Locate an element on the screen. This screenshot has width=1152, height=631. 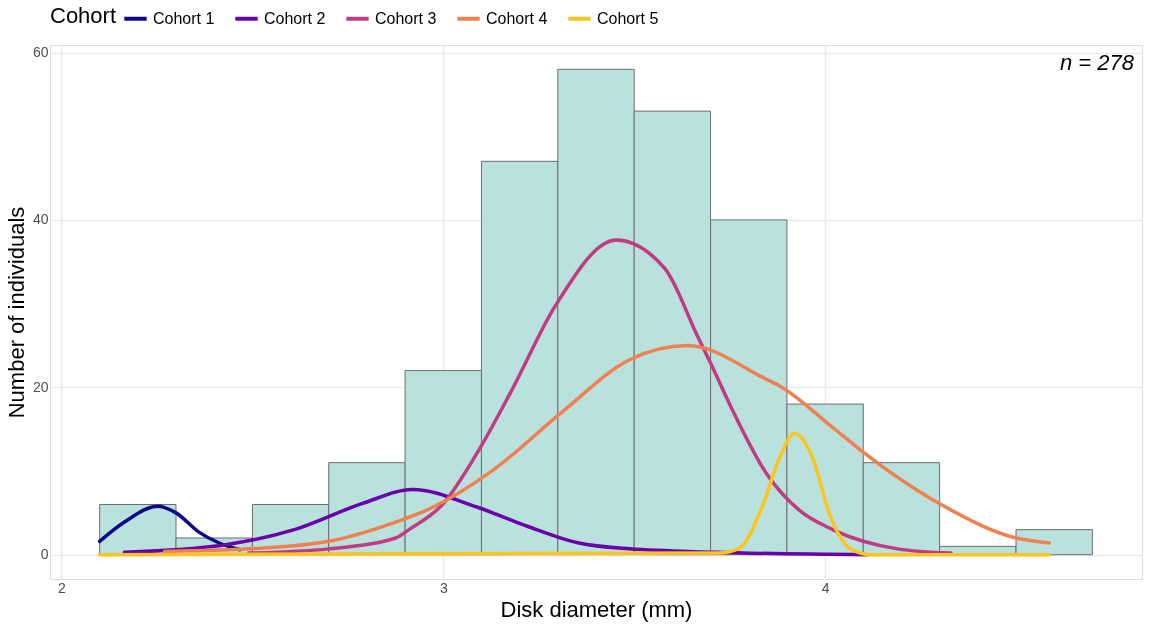
y-axis-title: Number of individuals is located at coordinates (16, 312).